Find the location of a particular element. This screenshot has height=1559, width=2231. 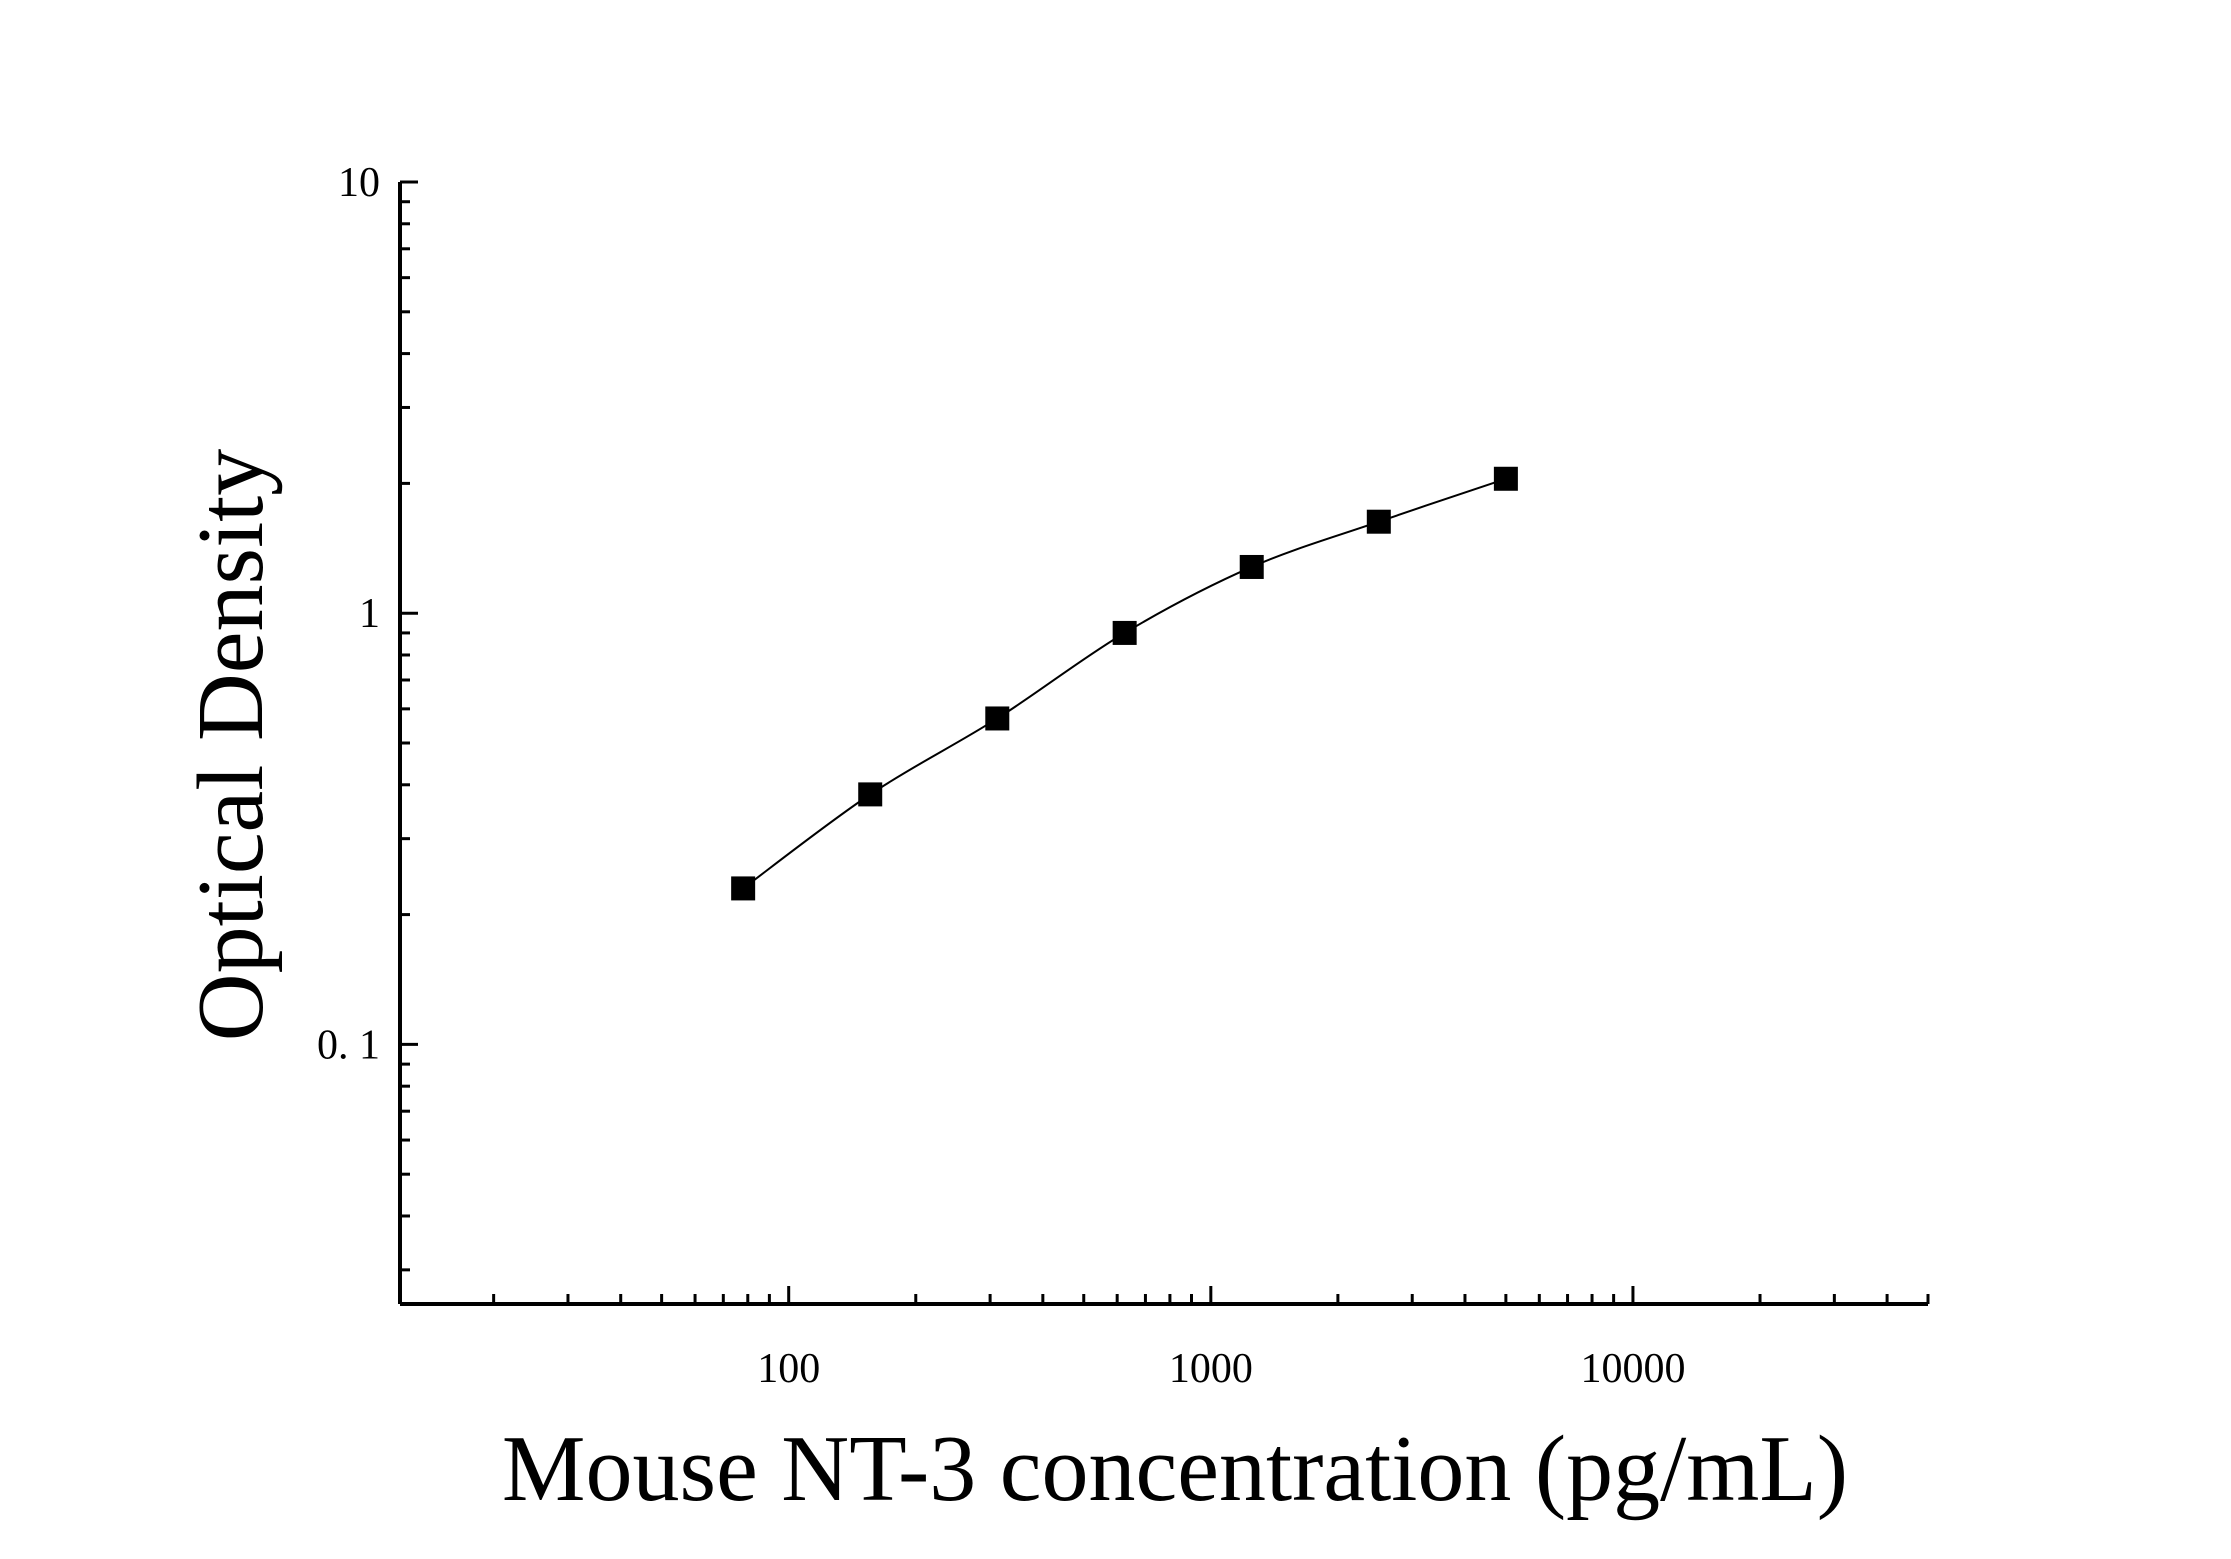

data-points is located at coordinates (1124, 683).